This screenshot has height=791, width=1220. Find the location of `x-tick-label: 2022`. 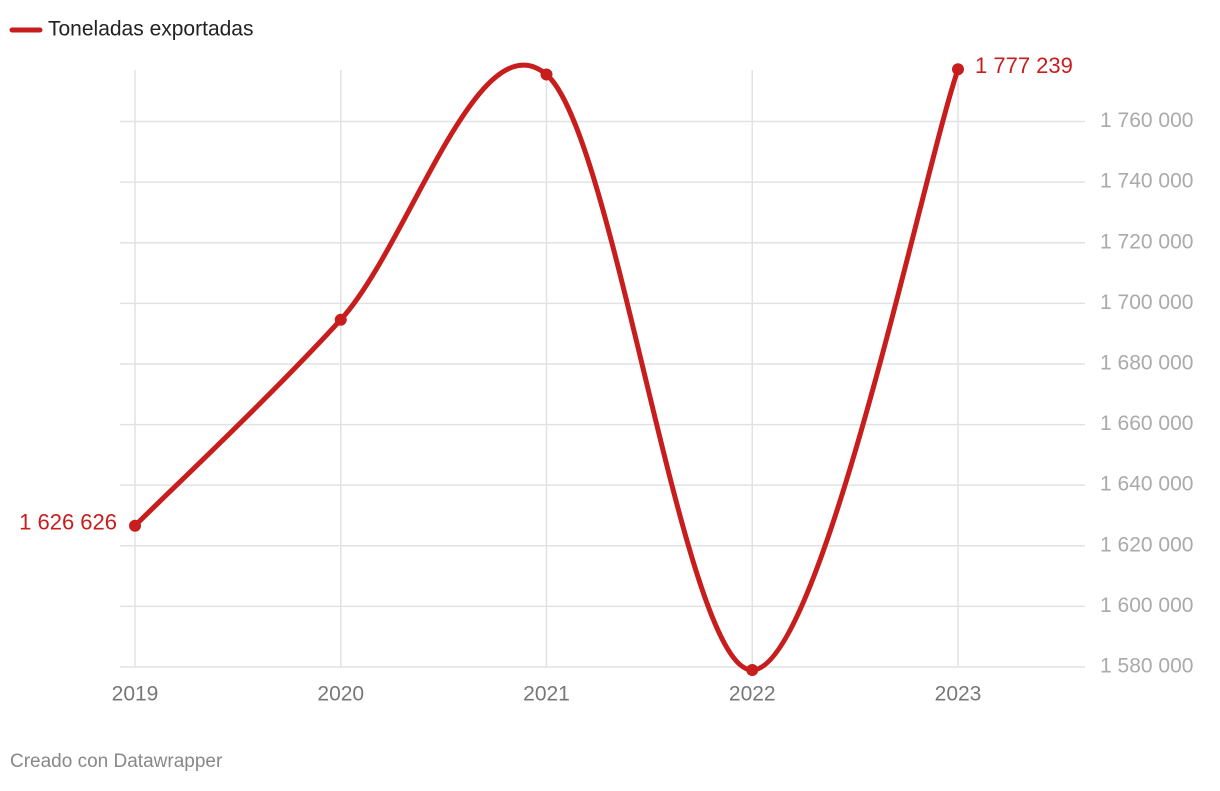

x-tick-label: 2022 is located at coordinates (752, 694).